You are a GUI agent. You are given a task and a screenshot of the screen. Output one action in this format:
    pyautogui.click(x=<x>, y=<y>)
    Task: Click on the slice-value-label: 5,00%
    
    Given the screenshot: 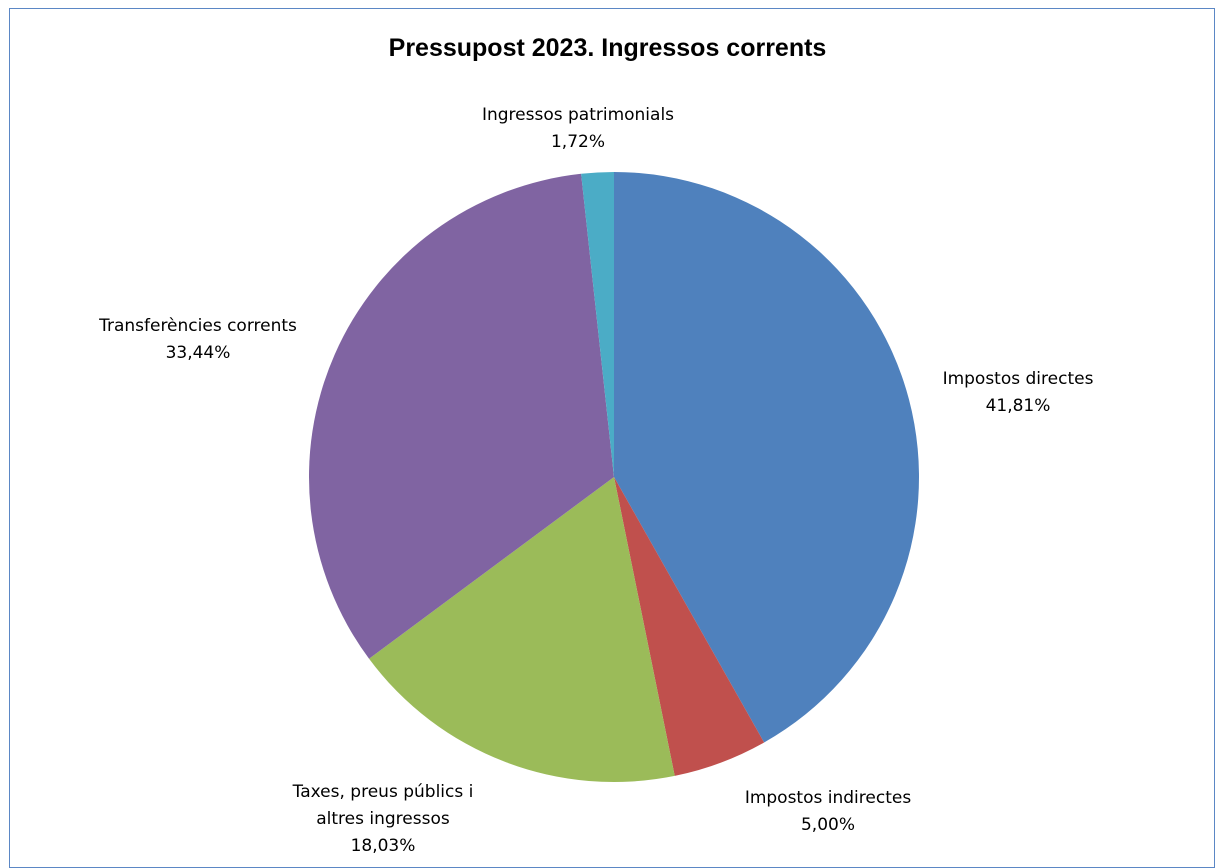 What is the action you would take?
    pyautogui.click(x=828, y=825)
    